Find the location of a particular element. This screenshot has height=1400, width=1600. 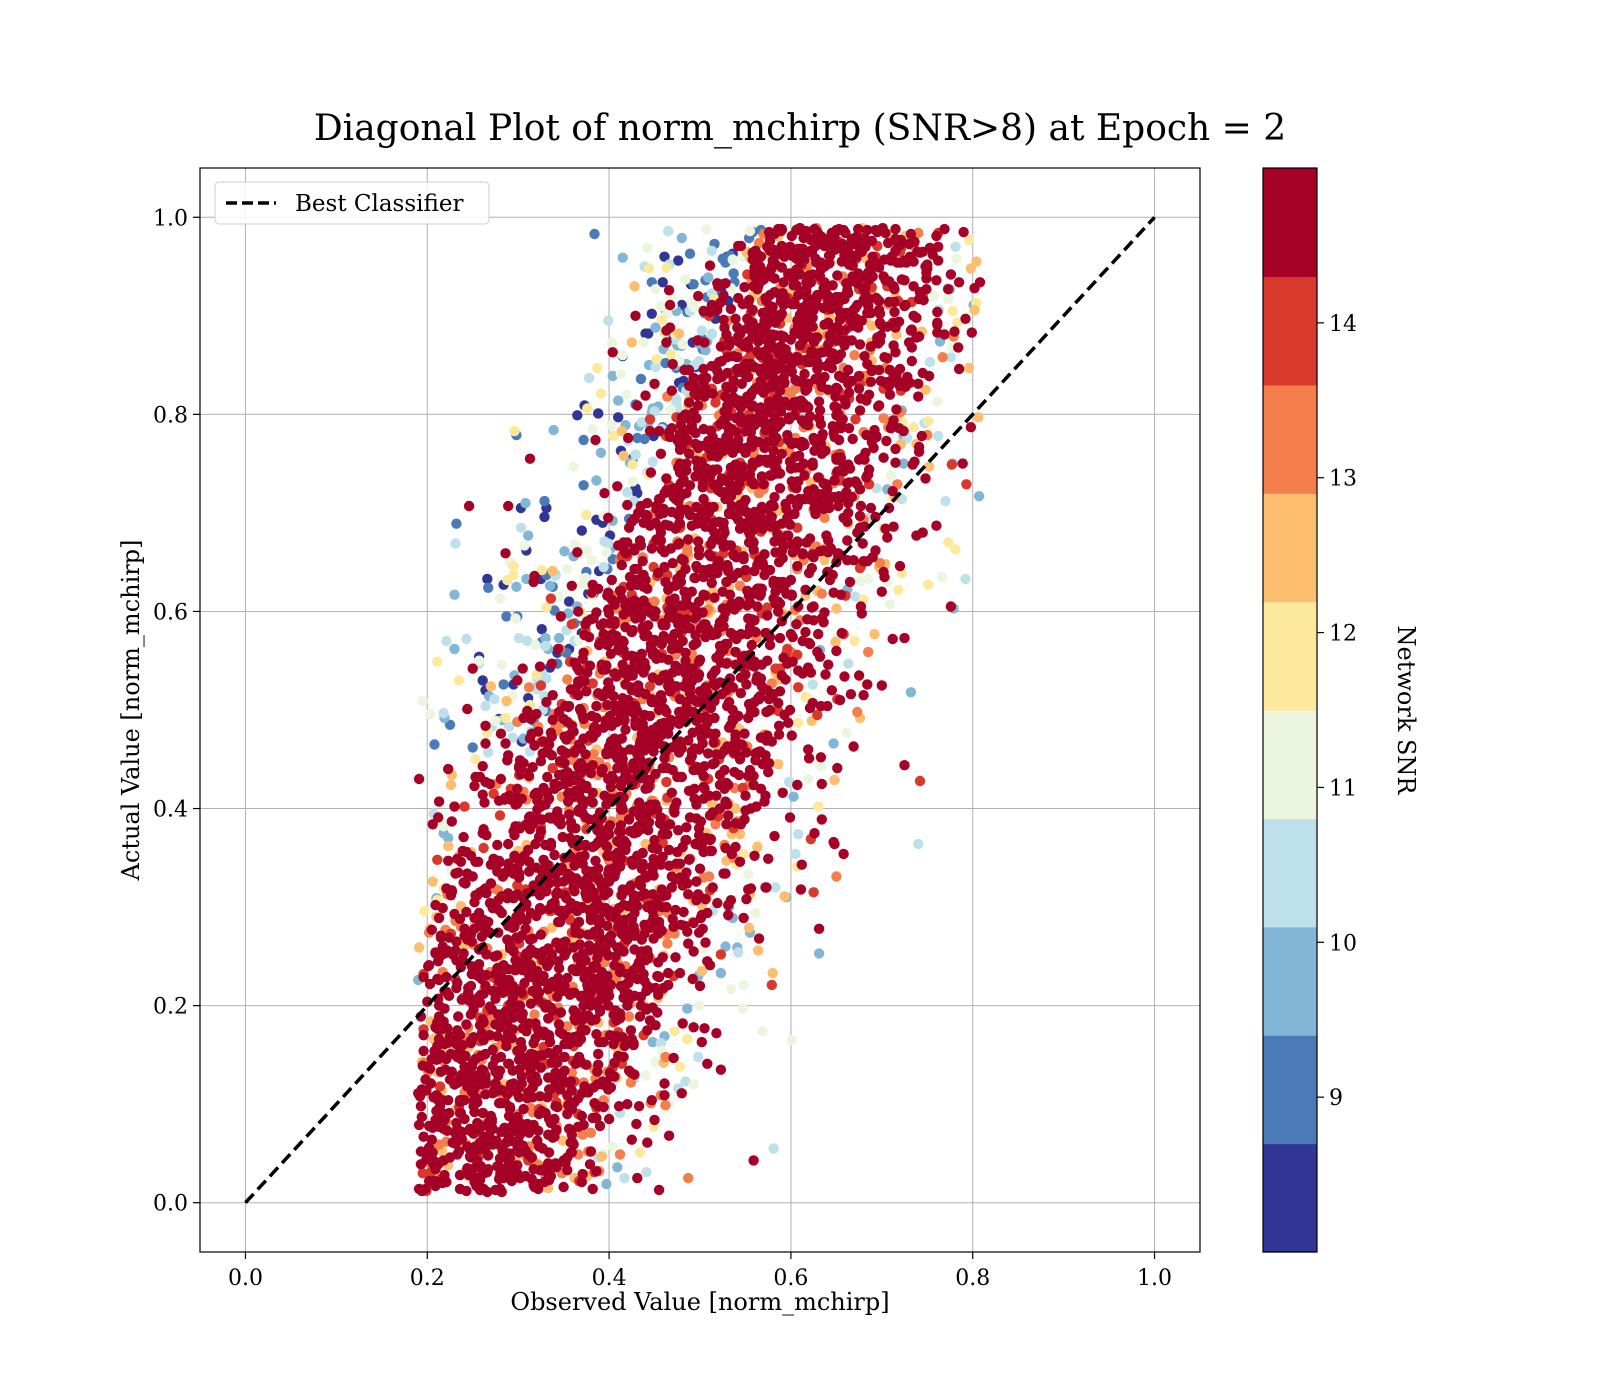

x-tick-label: 0.8 is located at coordinates (972, 1278).